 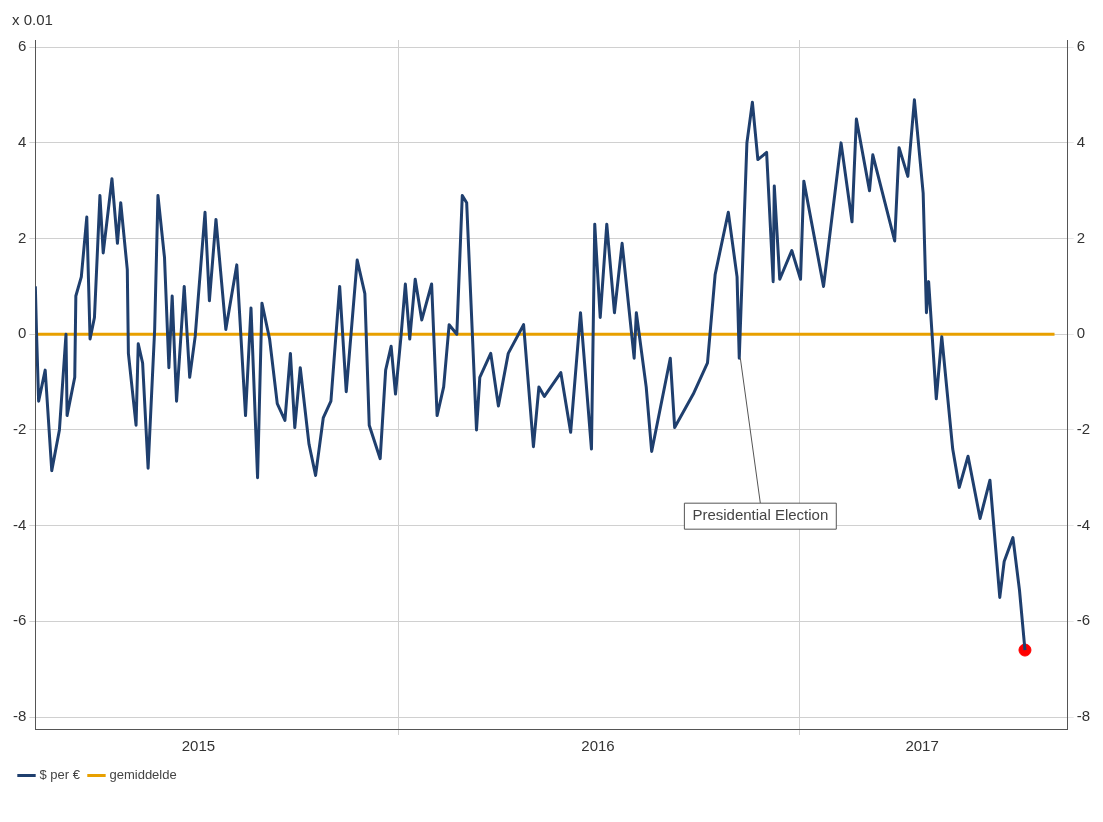 I want to click on legend-label: gemiddelde, so click(x=143, y=775).